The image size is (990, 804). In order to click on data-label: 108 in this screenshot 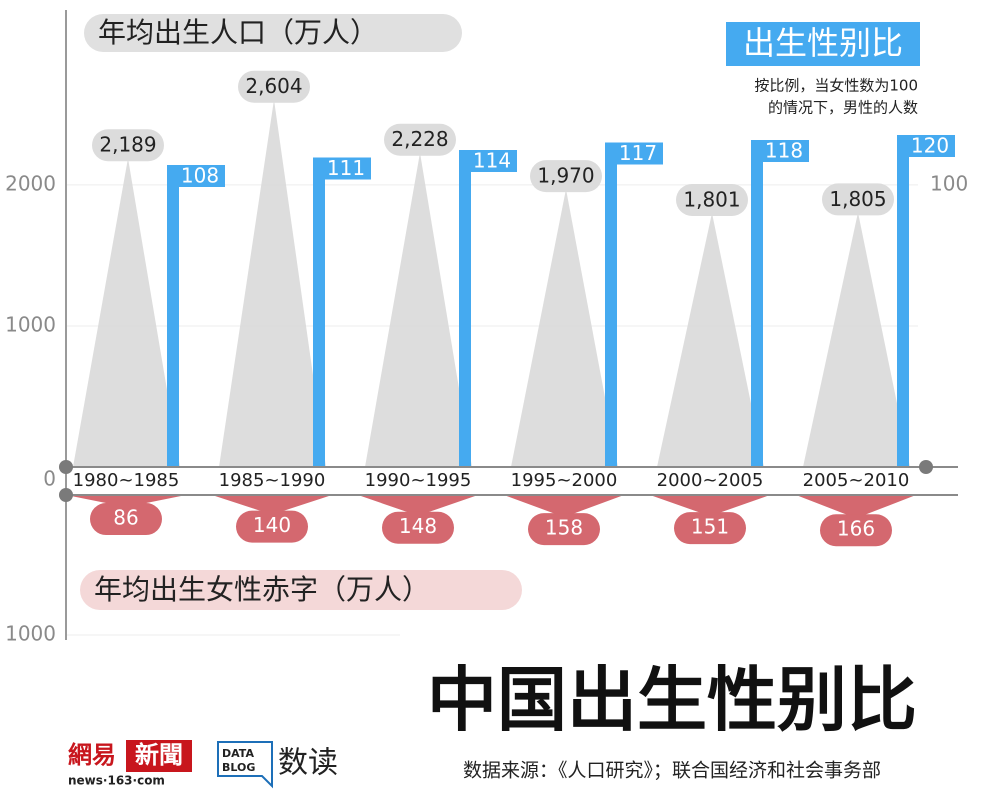, I will do `click(200, 176)`.